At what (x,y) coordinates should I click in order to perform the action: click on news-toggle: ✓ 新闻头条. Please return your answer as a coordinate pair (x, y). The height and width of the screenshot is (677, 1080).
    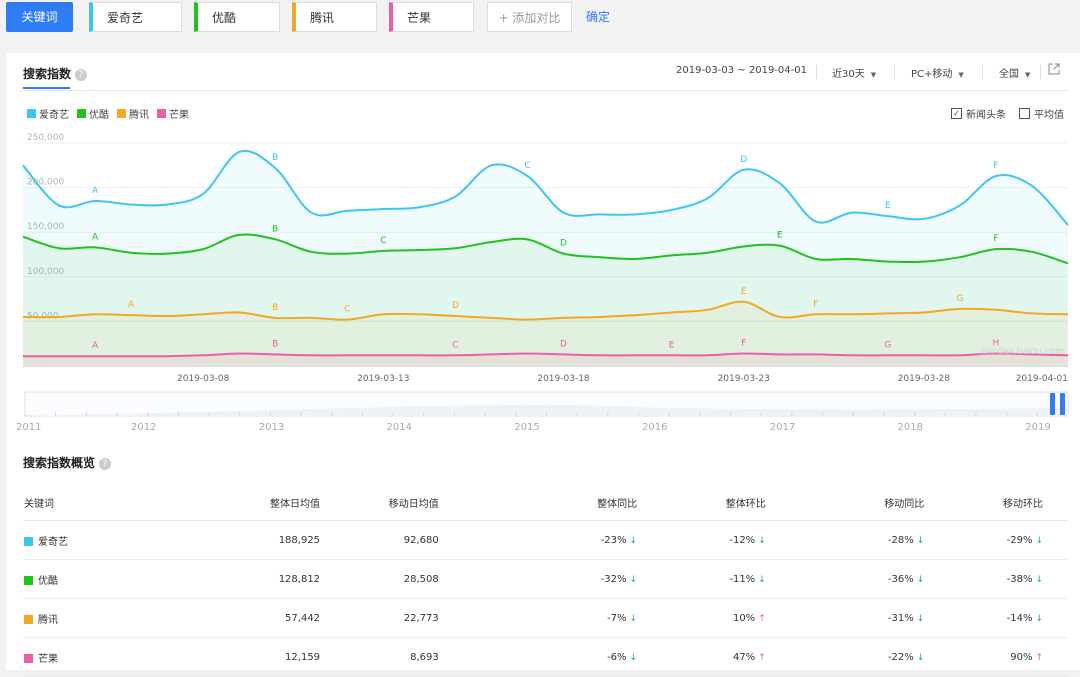
    Looking at the image, I should click on (978, 113).